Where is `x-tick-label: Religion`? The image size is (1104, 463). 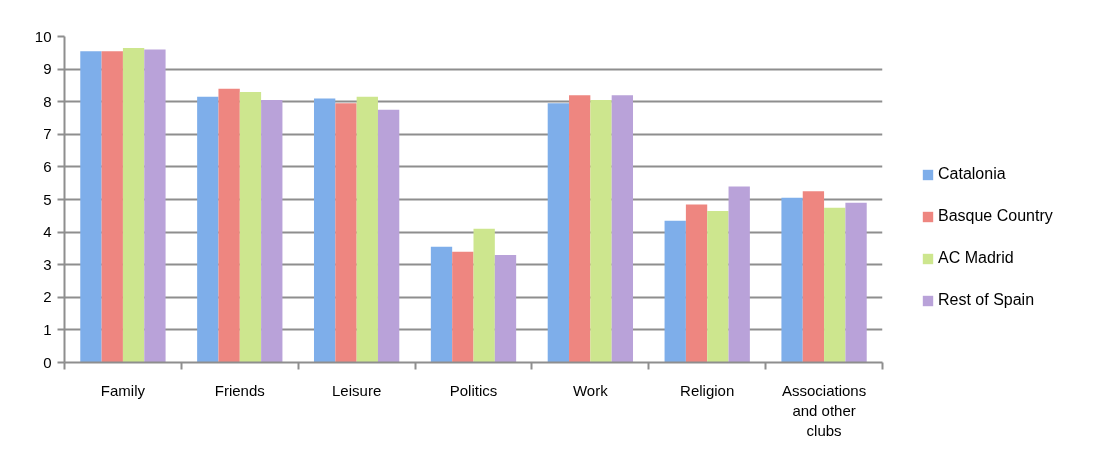
x-tick-label: Religion is located at coordinates (707, 390).